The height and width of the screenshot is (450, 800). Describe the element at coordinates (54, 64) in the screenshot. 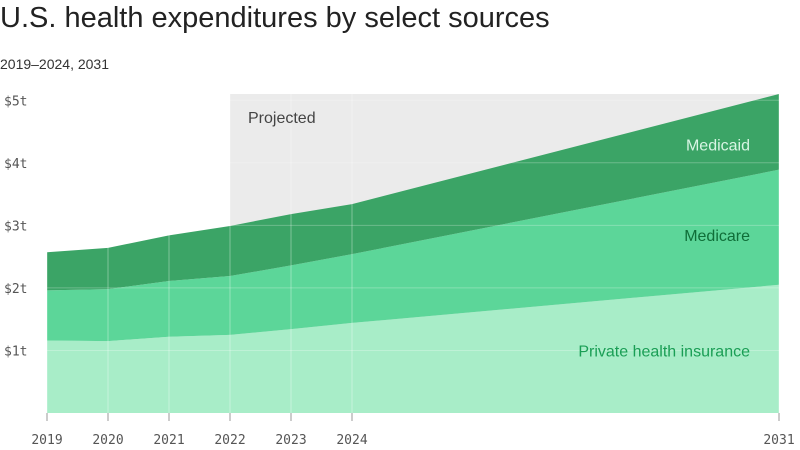

I see `chart-subtitle: 2019–2024, 2031` at that location.